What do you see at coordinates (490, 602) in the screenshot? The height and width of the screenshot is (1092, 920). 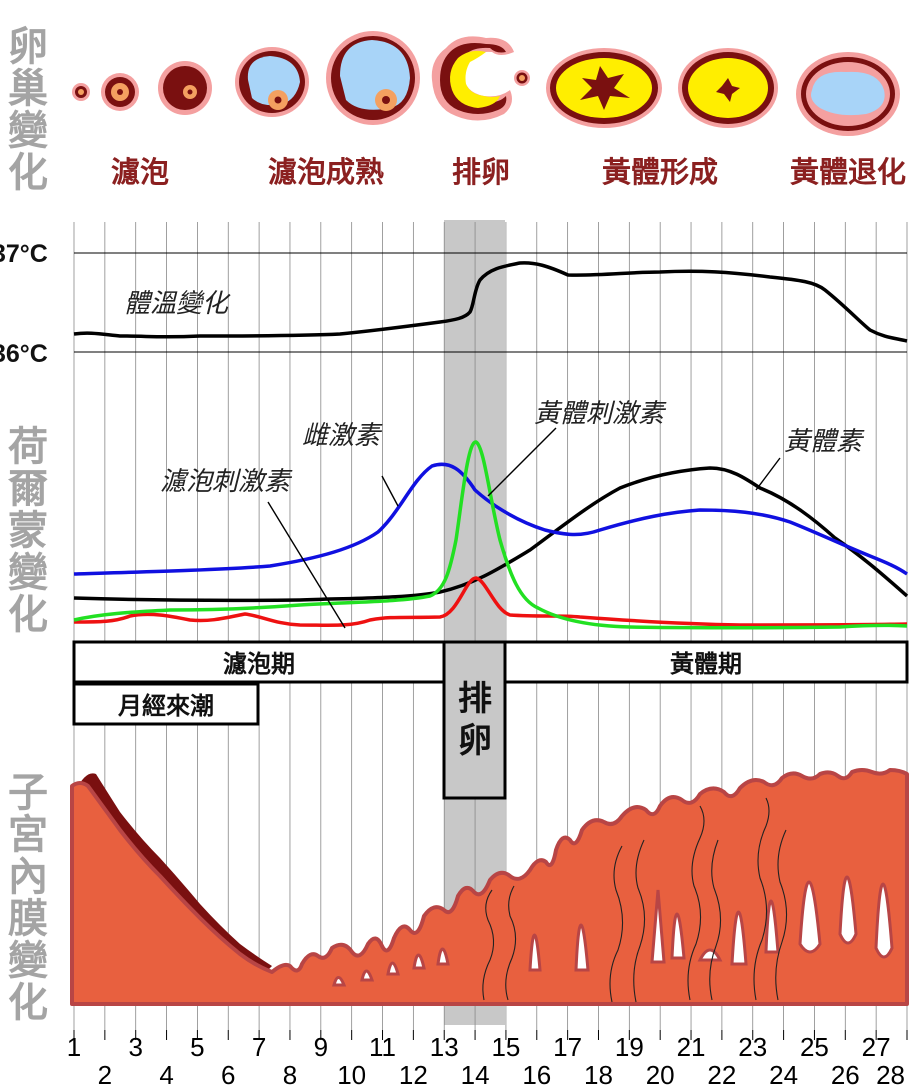 I see `fsh-curve` at bounding box center [490, 602].